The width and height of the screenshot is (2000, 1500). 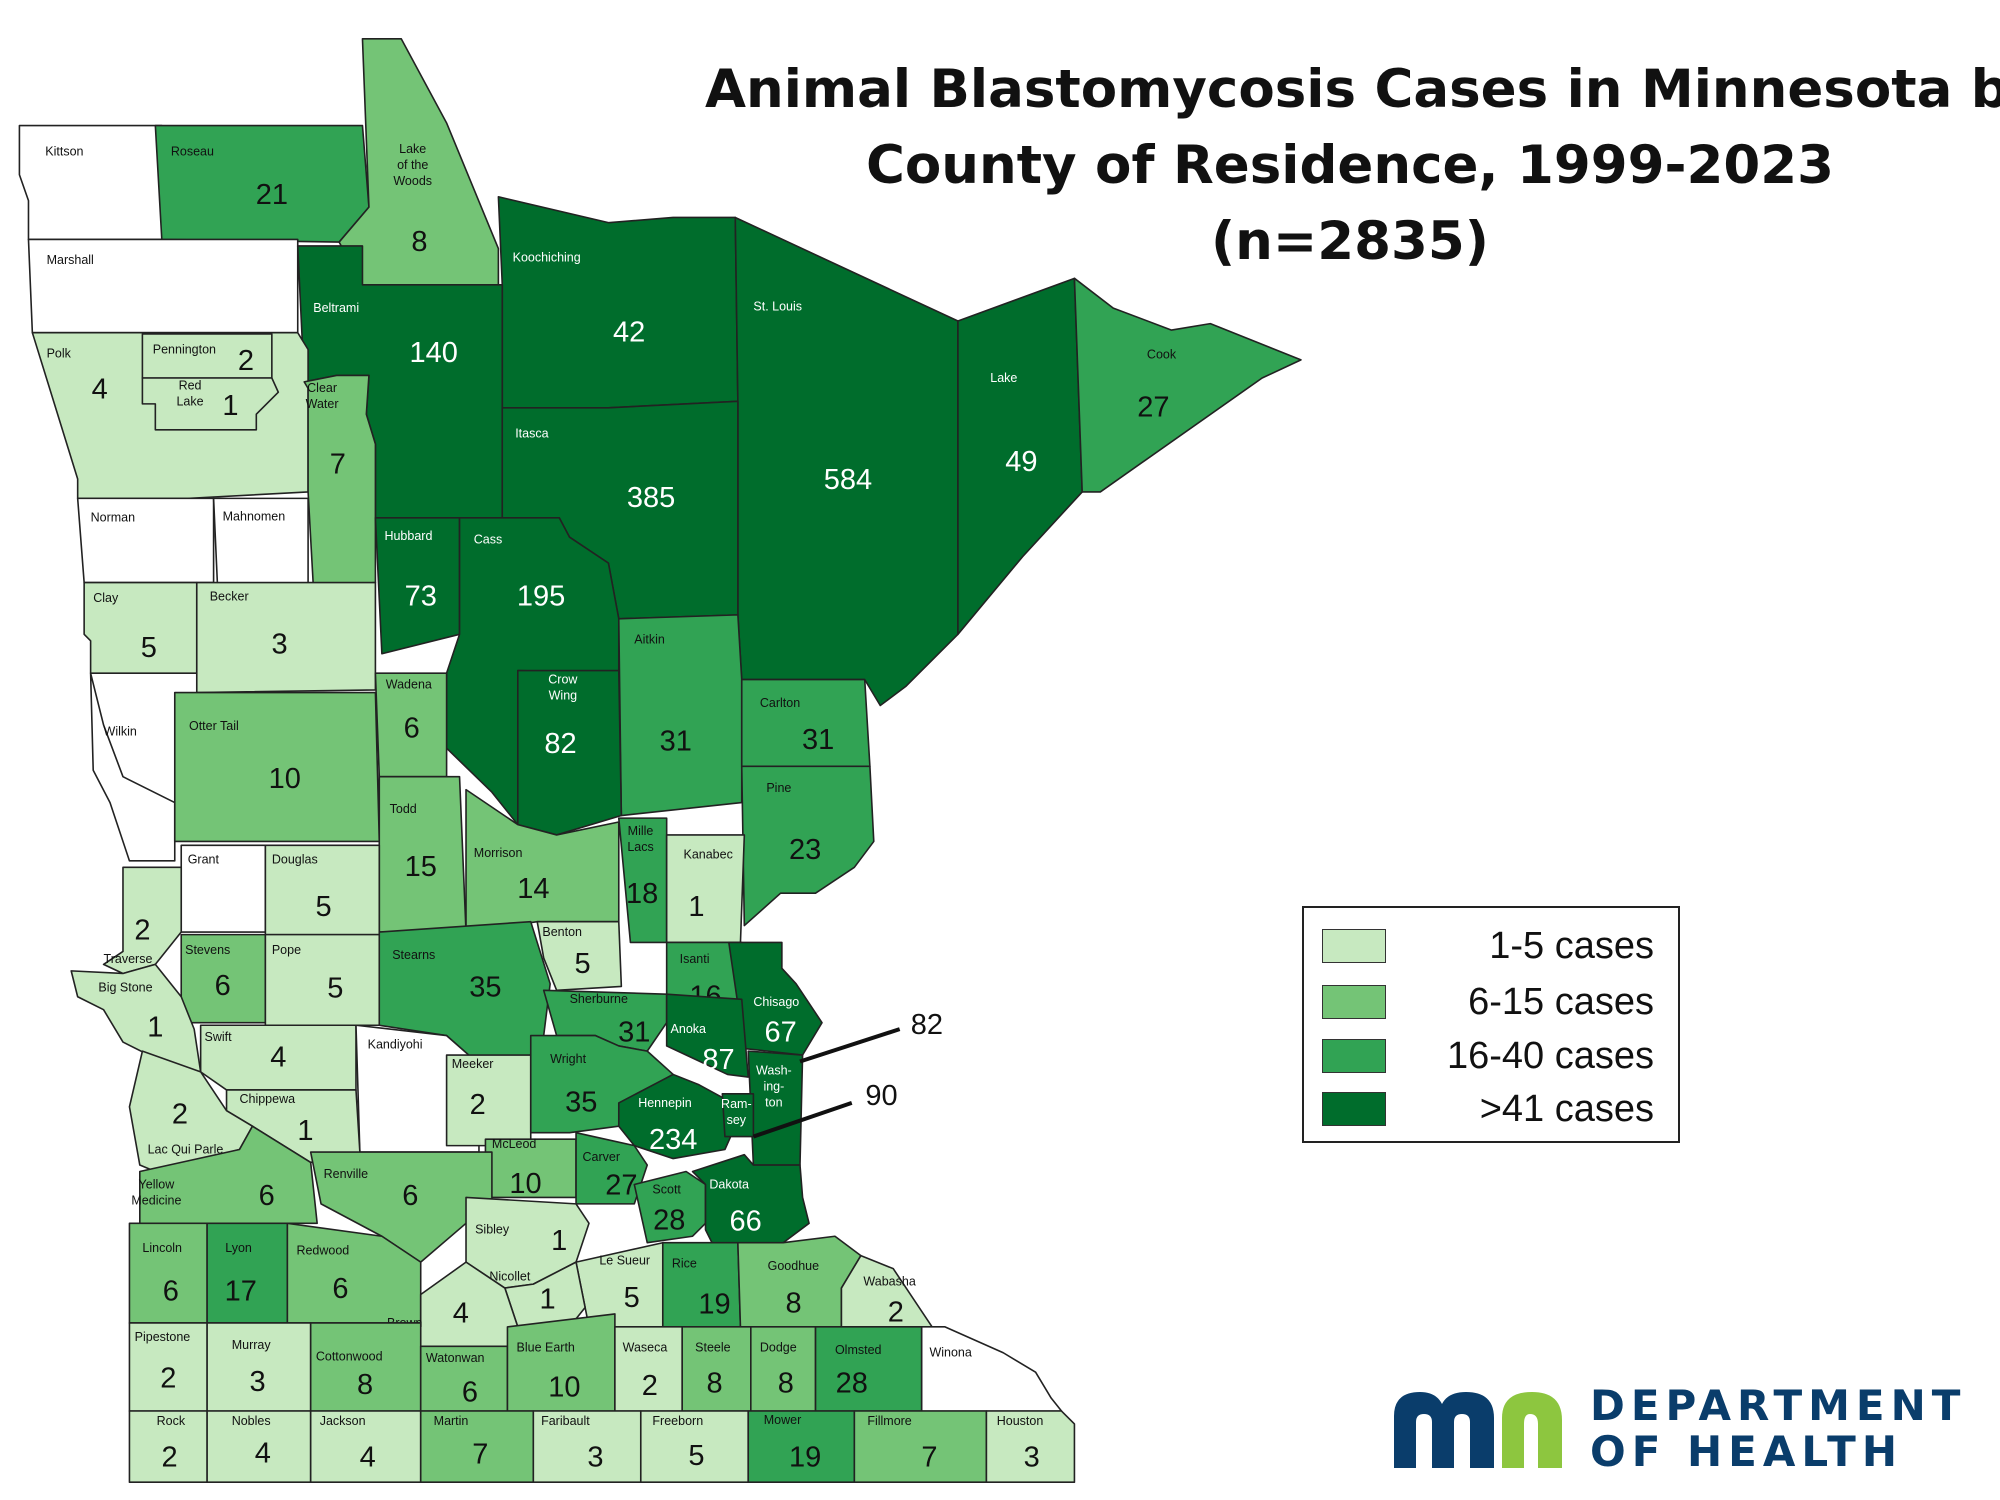 What do you see at coordinates (267, 1099) in the screenshot?
I see `county-name-label: Chippewa` at bounding box center [267, 1099].